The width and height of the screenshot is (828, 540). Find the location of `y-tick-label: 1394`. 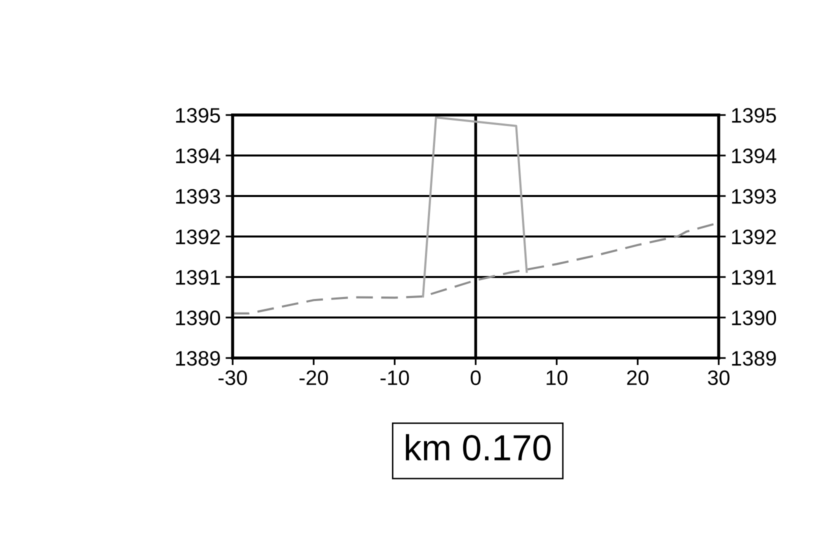

y-tick-label: 1394 is located at coordinates (198, 156).